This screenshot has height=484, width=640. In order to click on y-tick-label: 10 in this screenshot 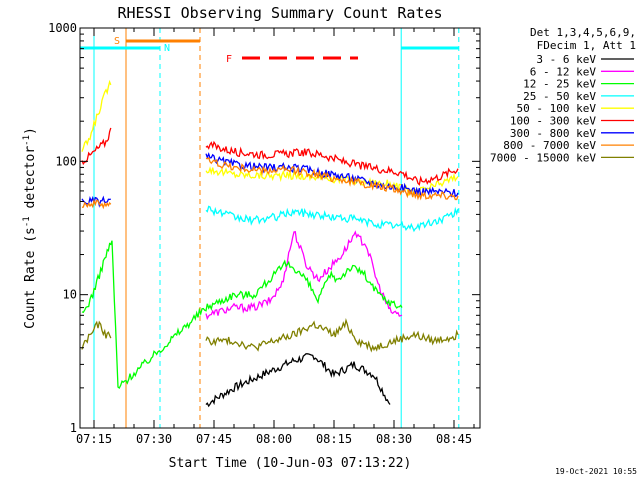, I will do `click(70, 295)`.